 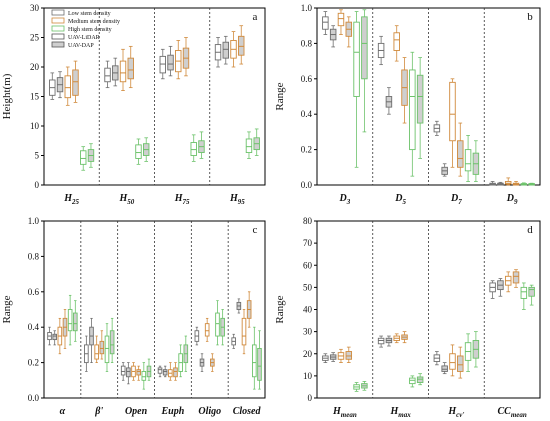 I want to click on y-tick-label: 15, so click(x=35, y=97).